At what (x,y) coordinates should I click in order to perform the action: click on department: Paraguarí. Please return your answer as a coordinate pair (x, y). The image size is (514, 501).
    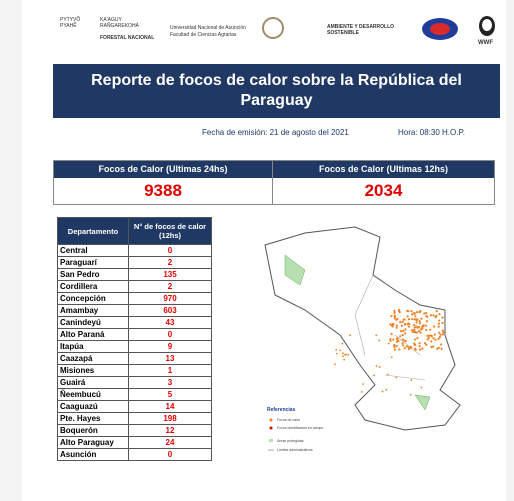
    Looking at the image, I should click on (93, 262).